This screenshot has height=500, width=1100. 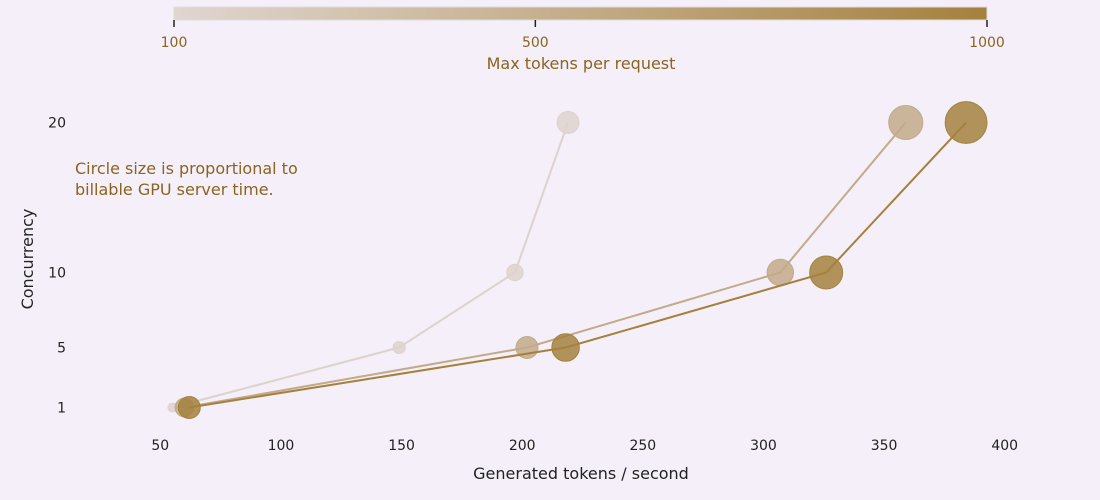 What do you see at coordinates (584, 446) in the screenshot?
I see `x-axis: 50 100 150 200 250 300 350 400` at bounding box center [584, 446].